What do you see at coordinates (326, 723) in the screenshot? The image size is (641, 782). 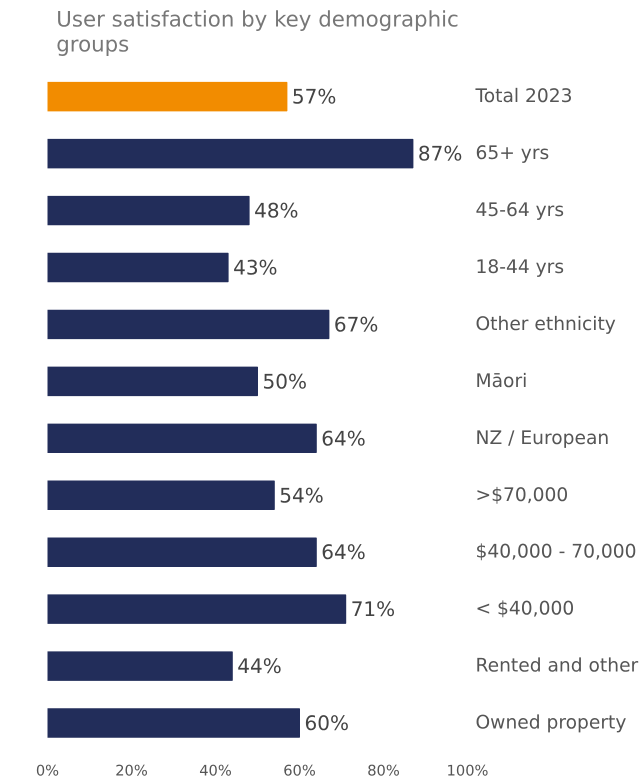 I see `data-label: 60%` at bounding box center [326, 723].